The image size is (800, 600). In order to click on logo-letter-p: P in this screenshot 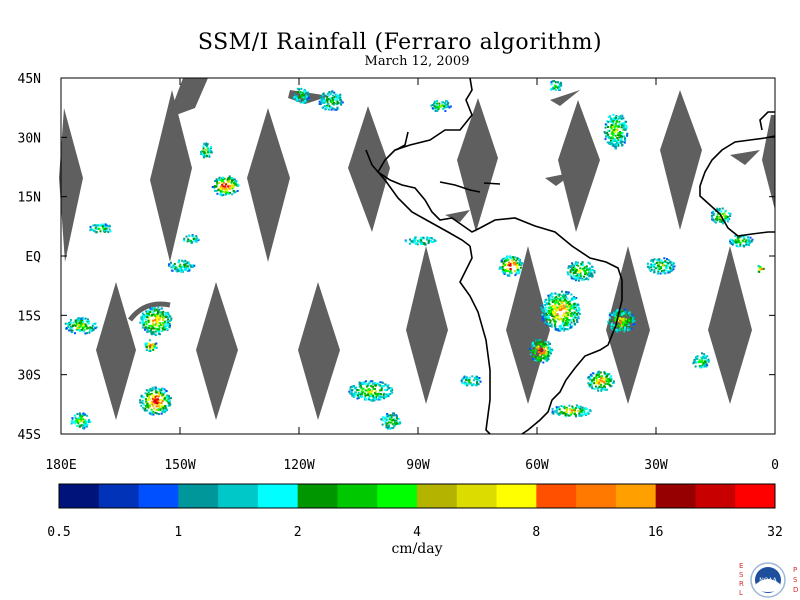, I will do `click(795, 570)`.